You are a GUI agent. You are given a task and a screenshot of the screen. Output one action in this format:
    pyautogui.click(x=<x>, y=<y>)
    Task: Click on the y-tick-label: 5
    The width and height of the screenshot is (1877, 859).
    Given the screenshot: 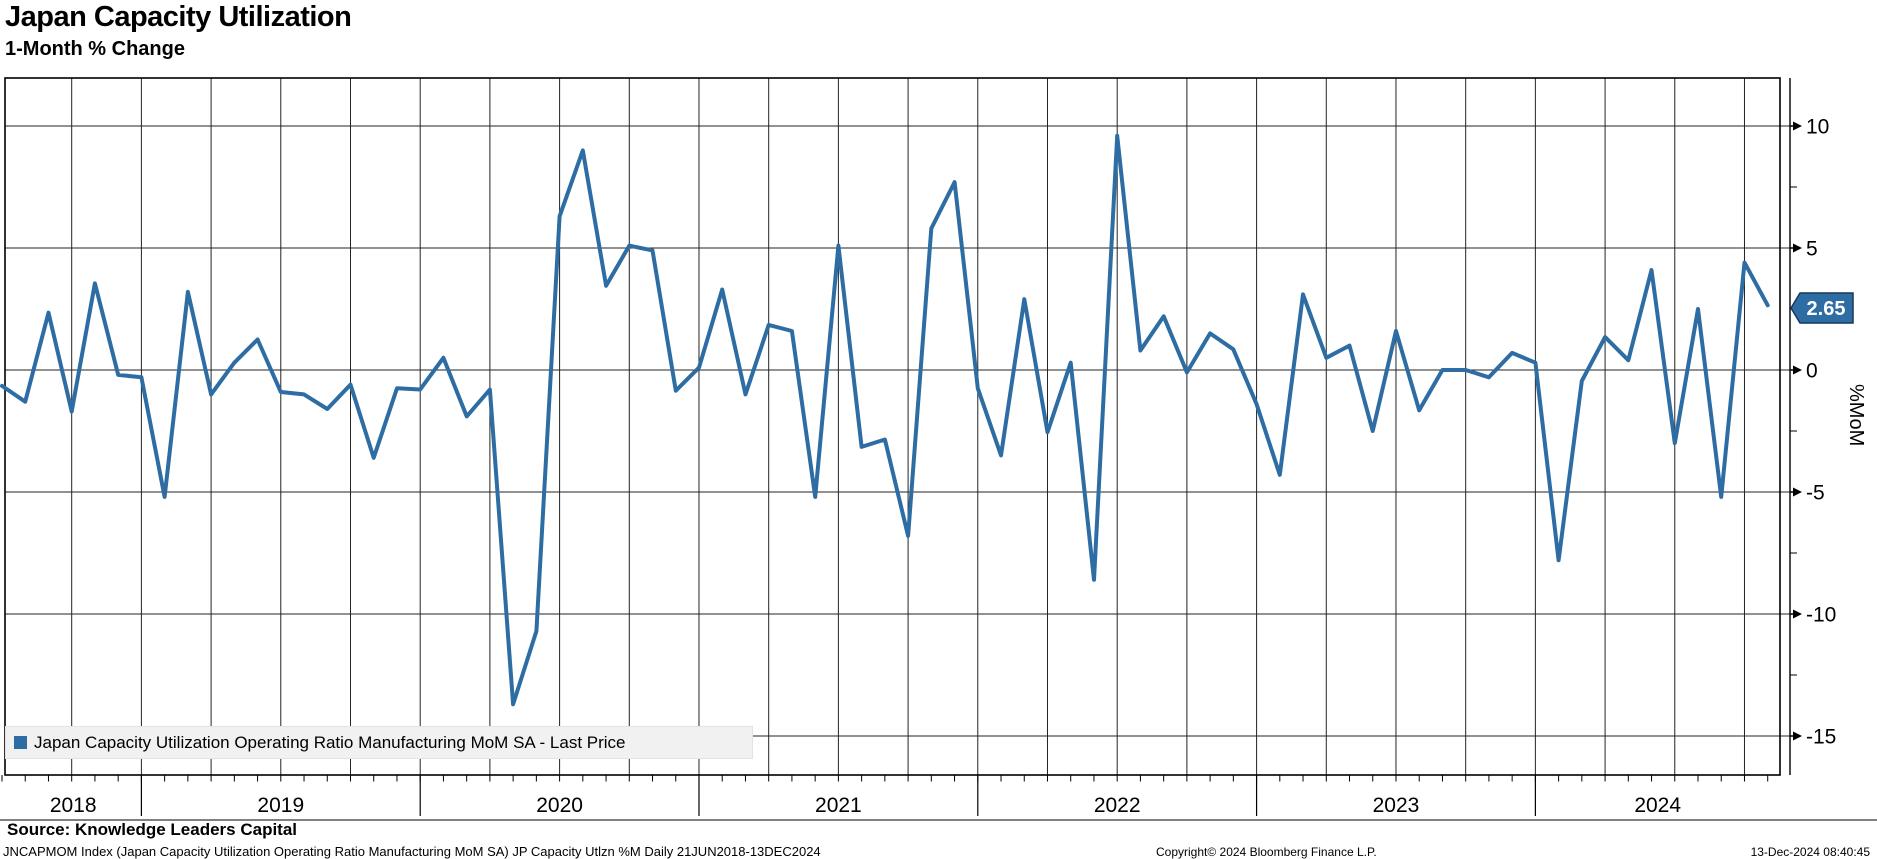 What is the action you would take?
    pyautogui.click(x=1812, y=249)
    